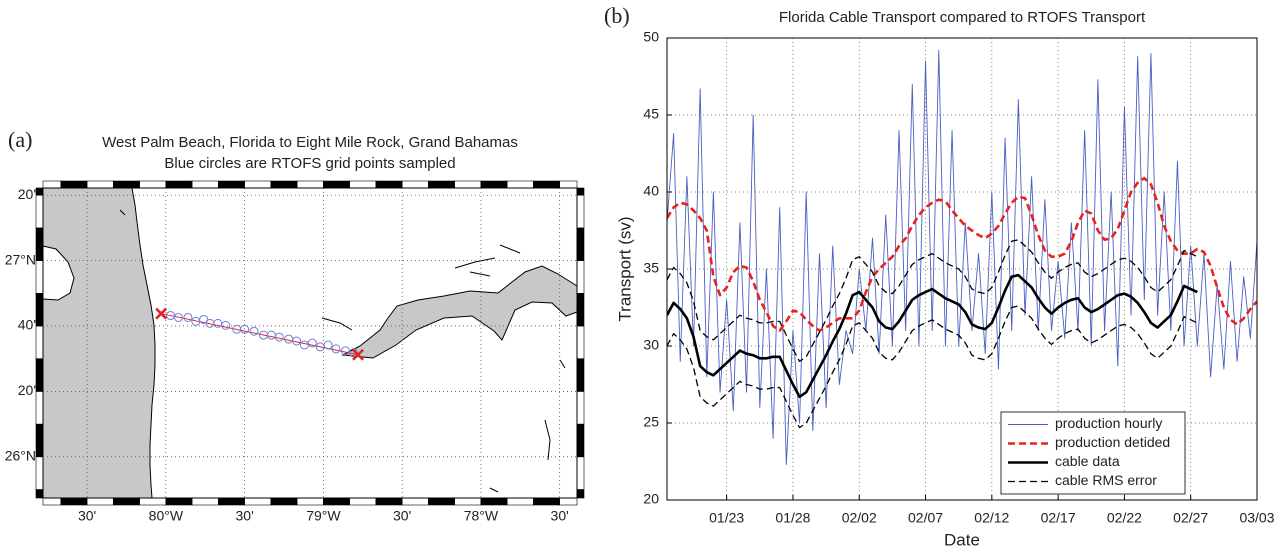 This screenshot has width=1285, height=553. What do you see at coordinates (27, 194) in the screenshot?
I see `y-tick-label: 20'` at bounding box center [27, 194].